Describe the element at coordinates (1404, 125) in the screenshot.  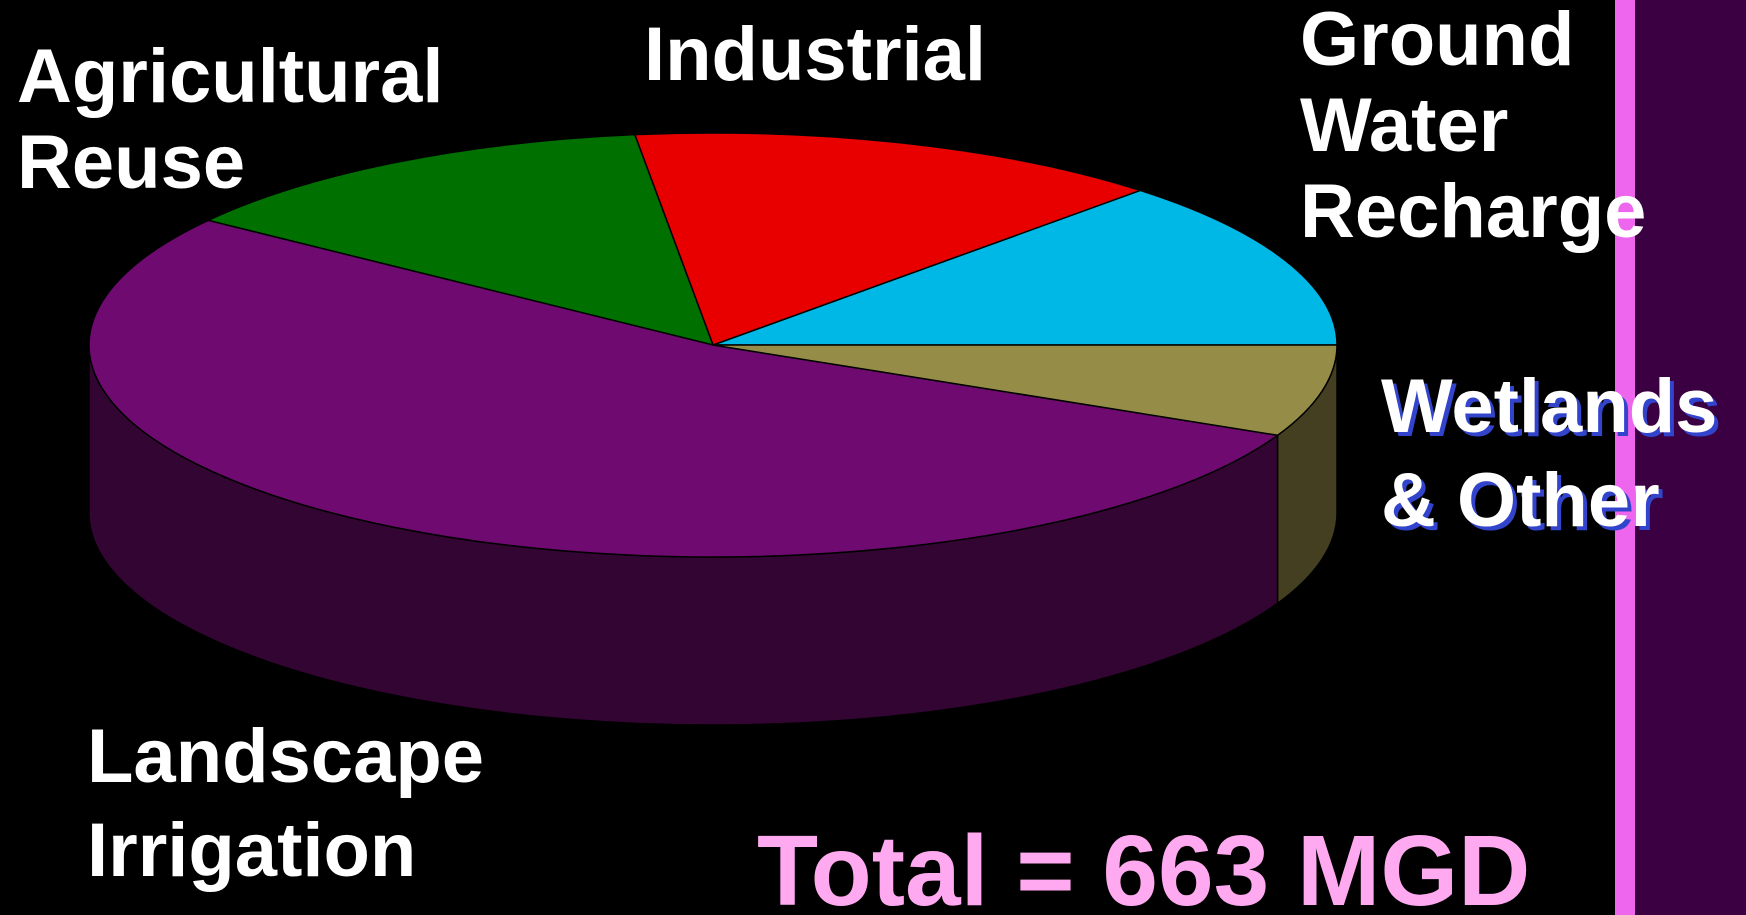
I see `label-line: Water` at that location.